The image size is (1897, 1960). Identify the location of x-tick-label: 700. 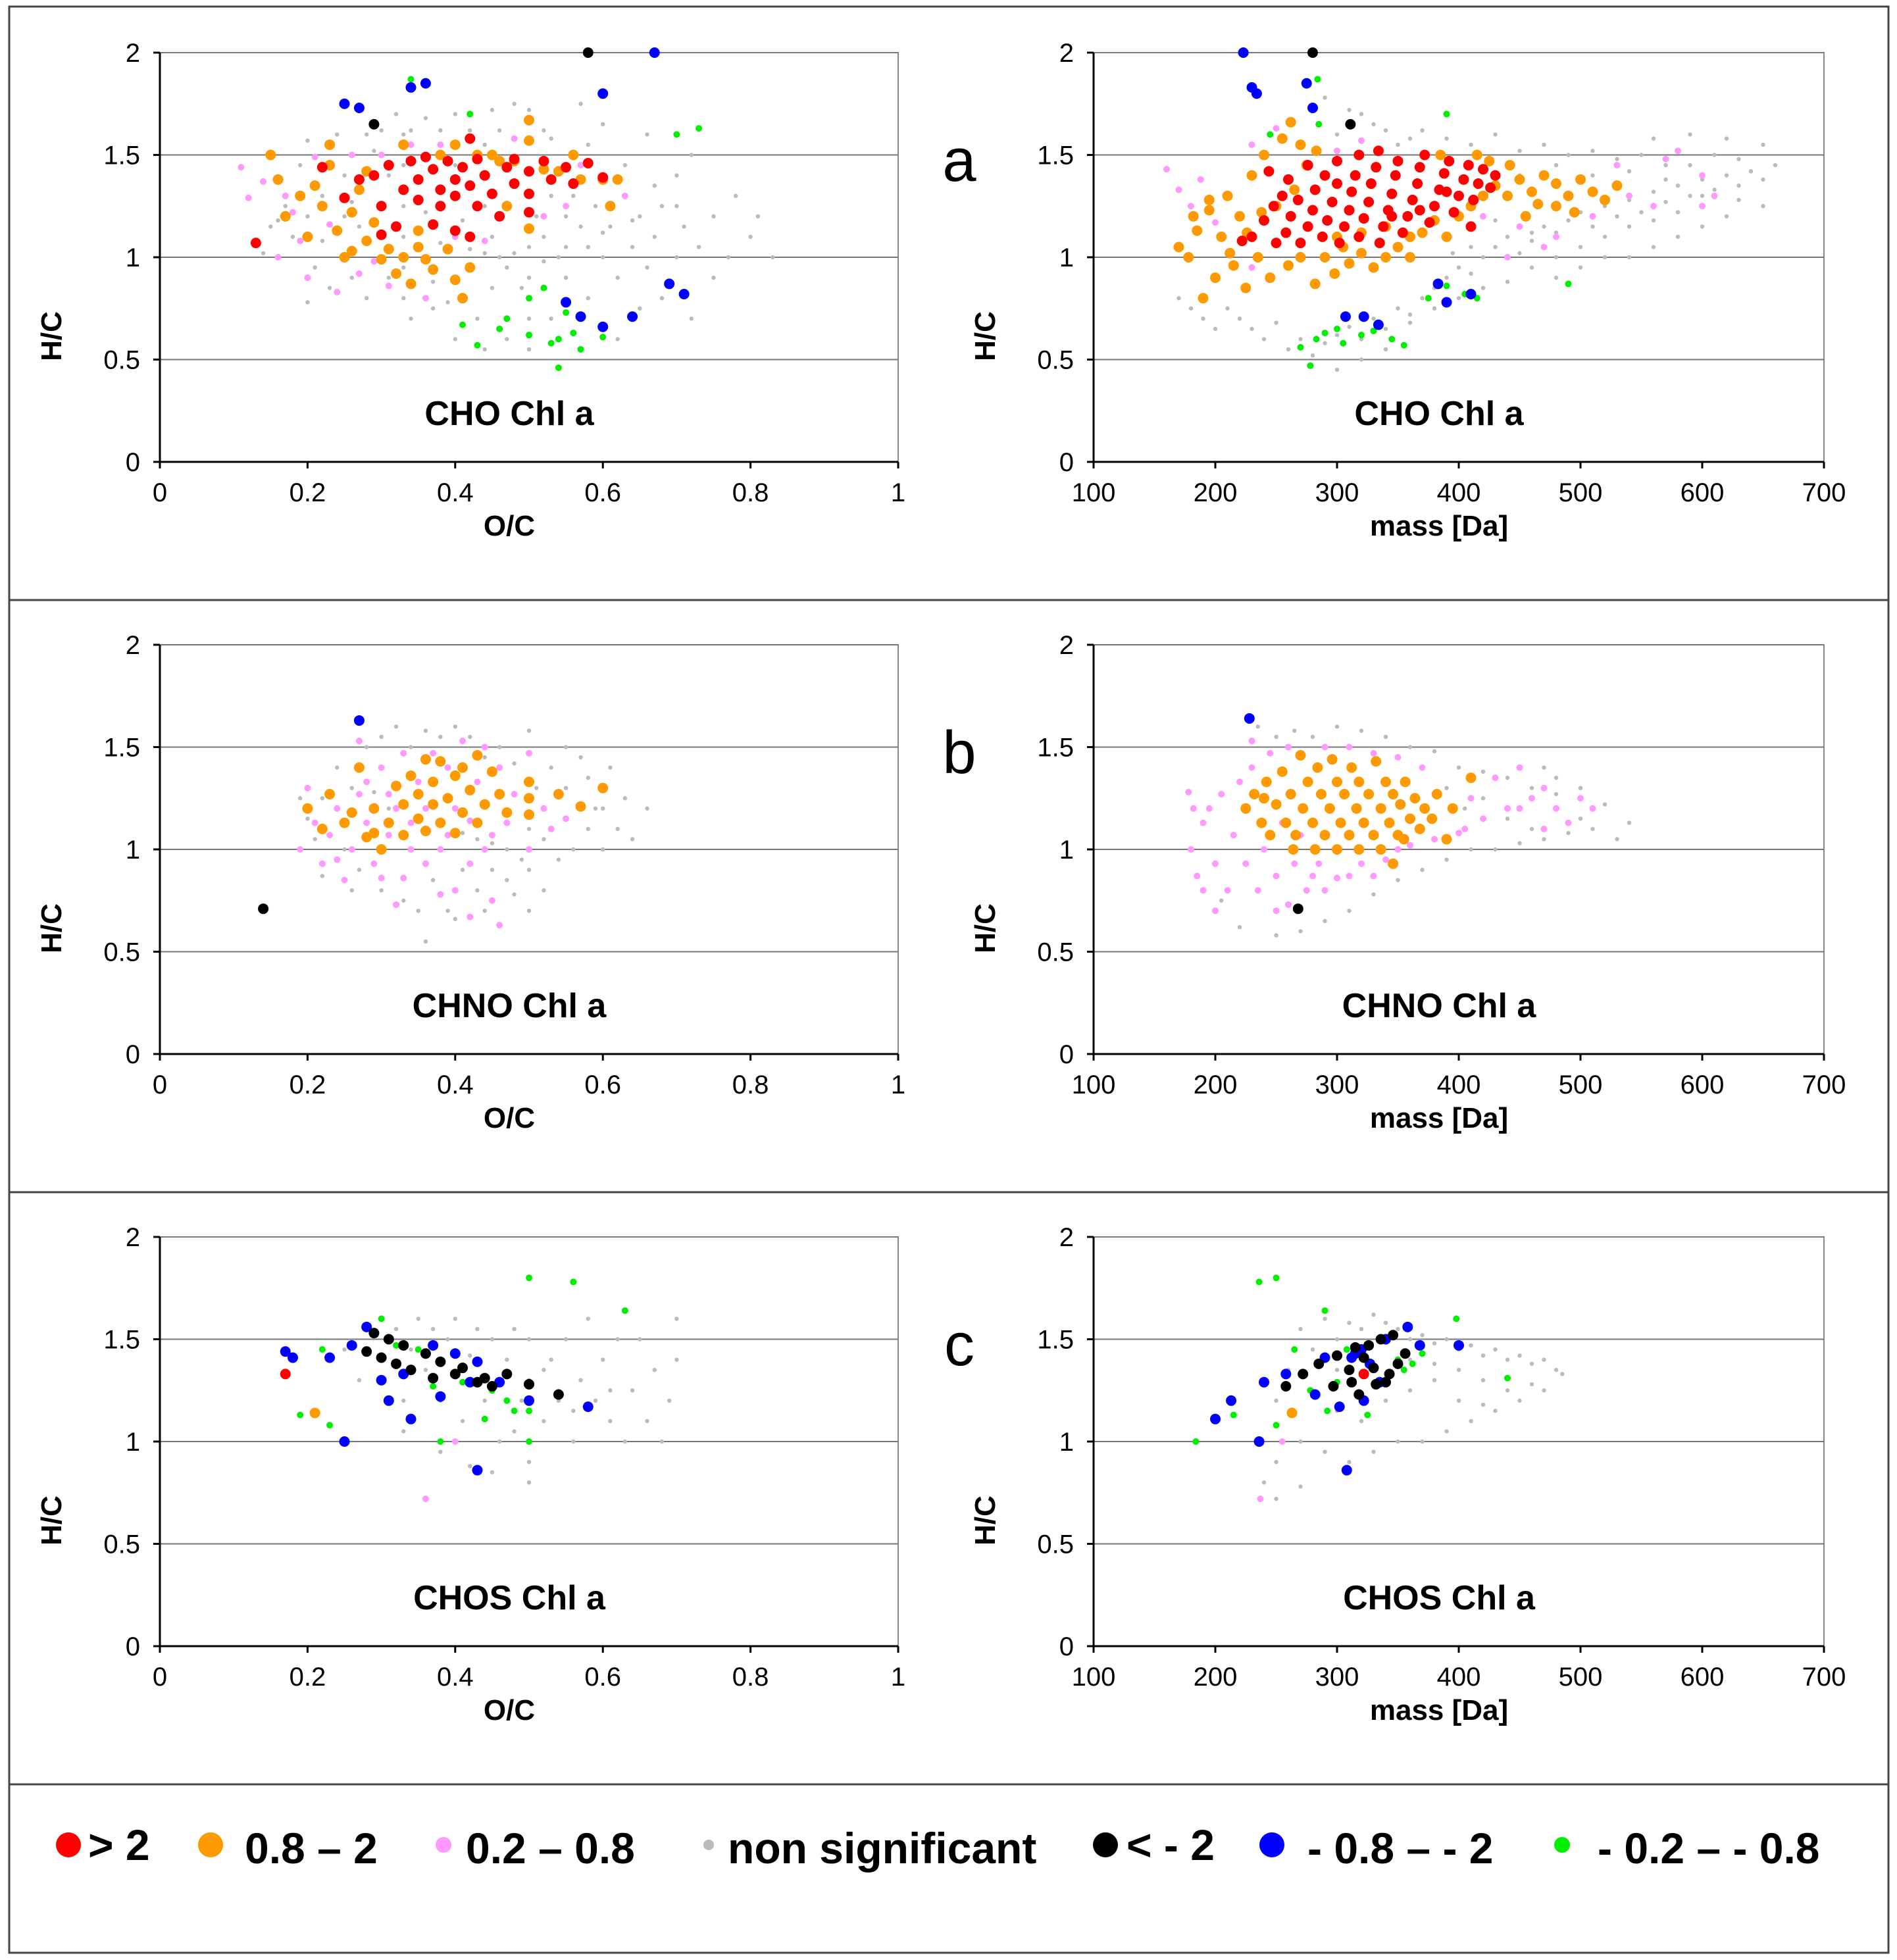
(1824, 492).